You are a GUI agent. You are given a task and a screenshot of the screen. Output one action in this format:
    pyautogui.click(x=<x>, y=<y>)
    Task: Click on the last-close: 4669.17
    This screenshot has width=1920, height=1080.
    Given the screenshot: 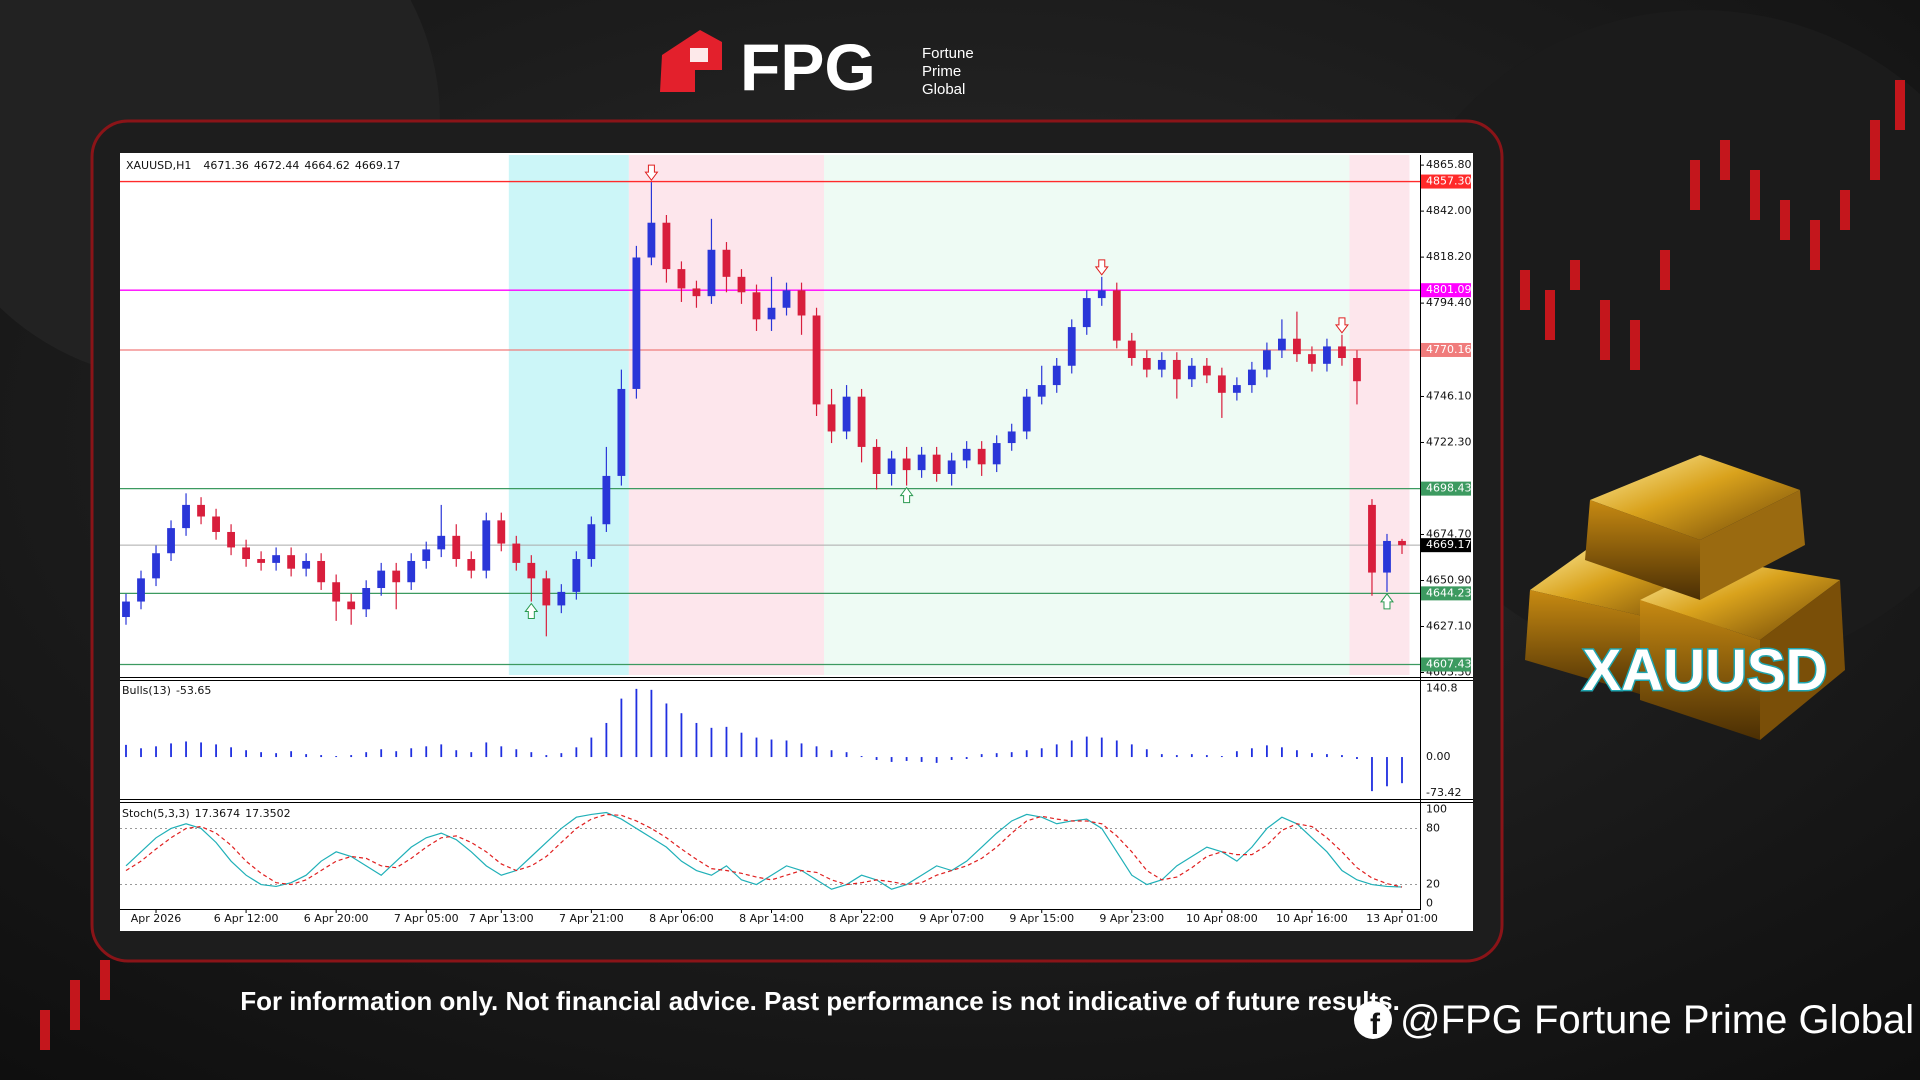 What is the action you would take?
    pyautogui.click(x=378, y=165)
    